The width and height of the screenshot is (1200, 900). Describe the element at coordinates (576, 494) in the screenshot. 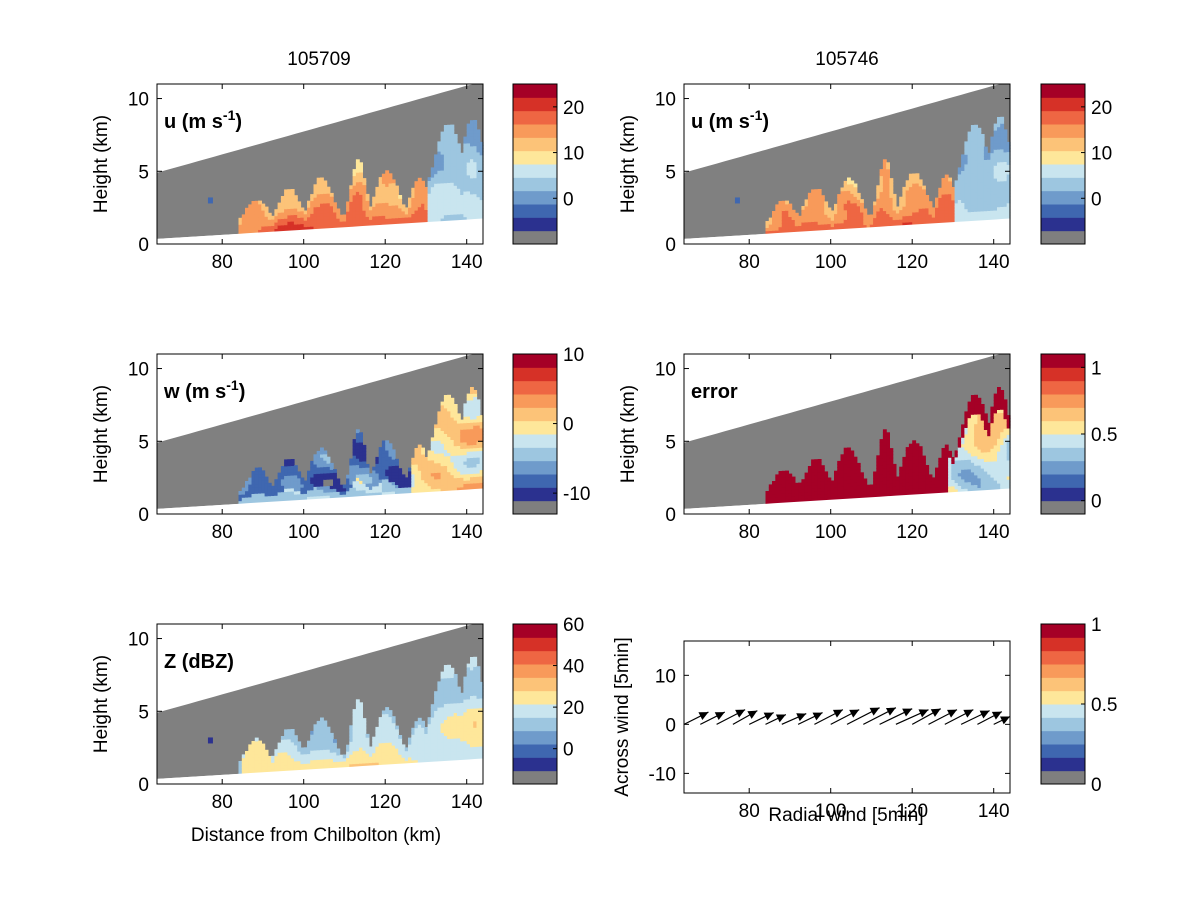

I see `colorbar-tick-label: -10` at that location.